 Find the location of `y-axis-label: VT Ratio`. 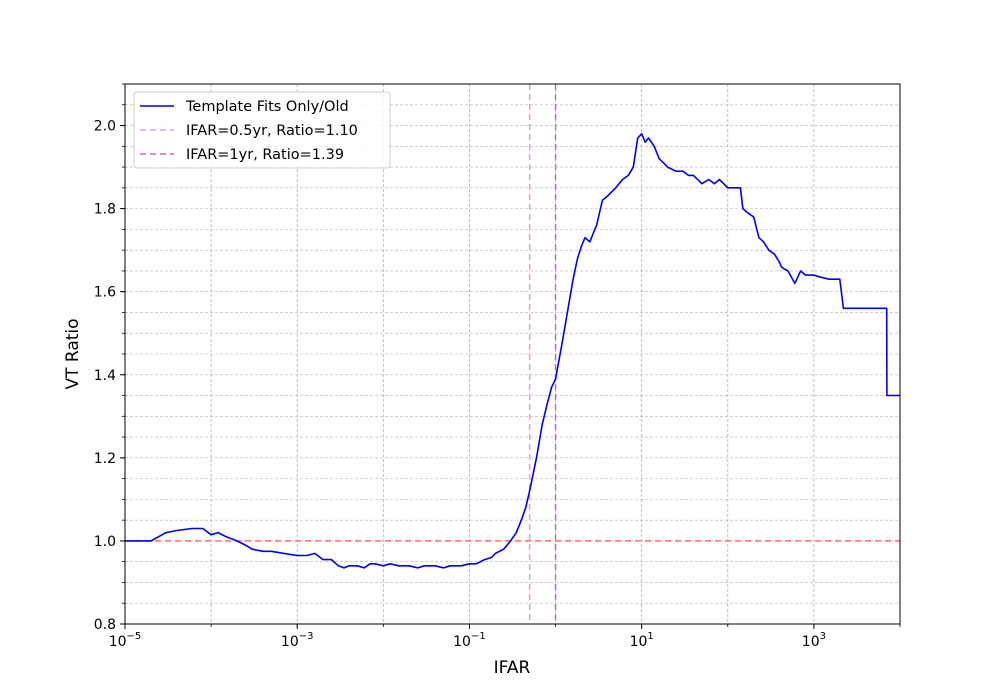

y-axis-label: VT Ratio is located at coordinates (73, 353).